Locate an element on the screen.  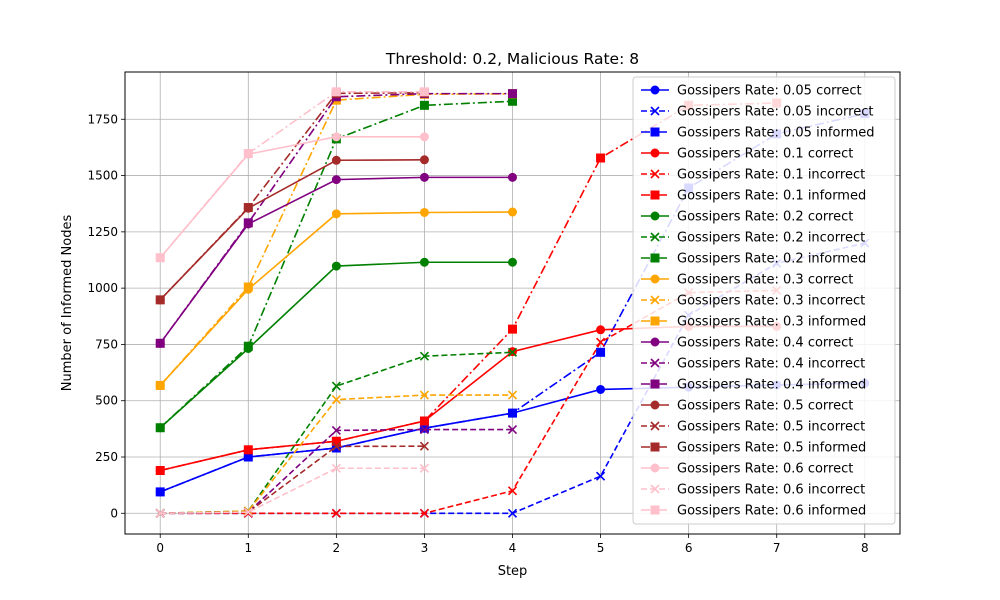
legend-label: Gossipers Rate: 0.5 incorrect is located at coordinates (771, 427).